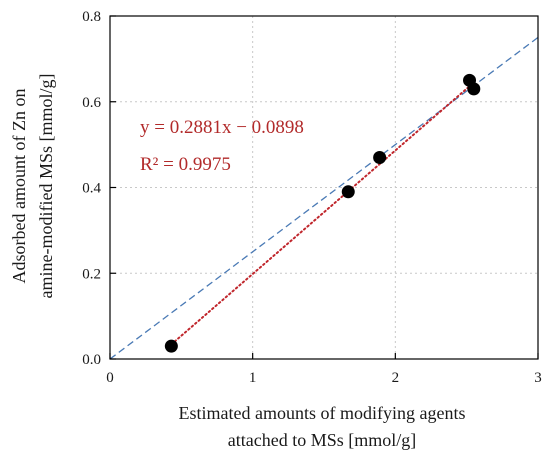  What do you see at coordinates (538, 378) in the screenshot?
I see `x-tick-label: 3` at bounding box center [538, 378].